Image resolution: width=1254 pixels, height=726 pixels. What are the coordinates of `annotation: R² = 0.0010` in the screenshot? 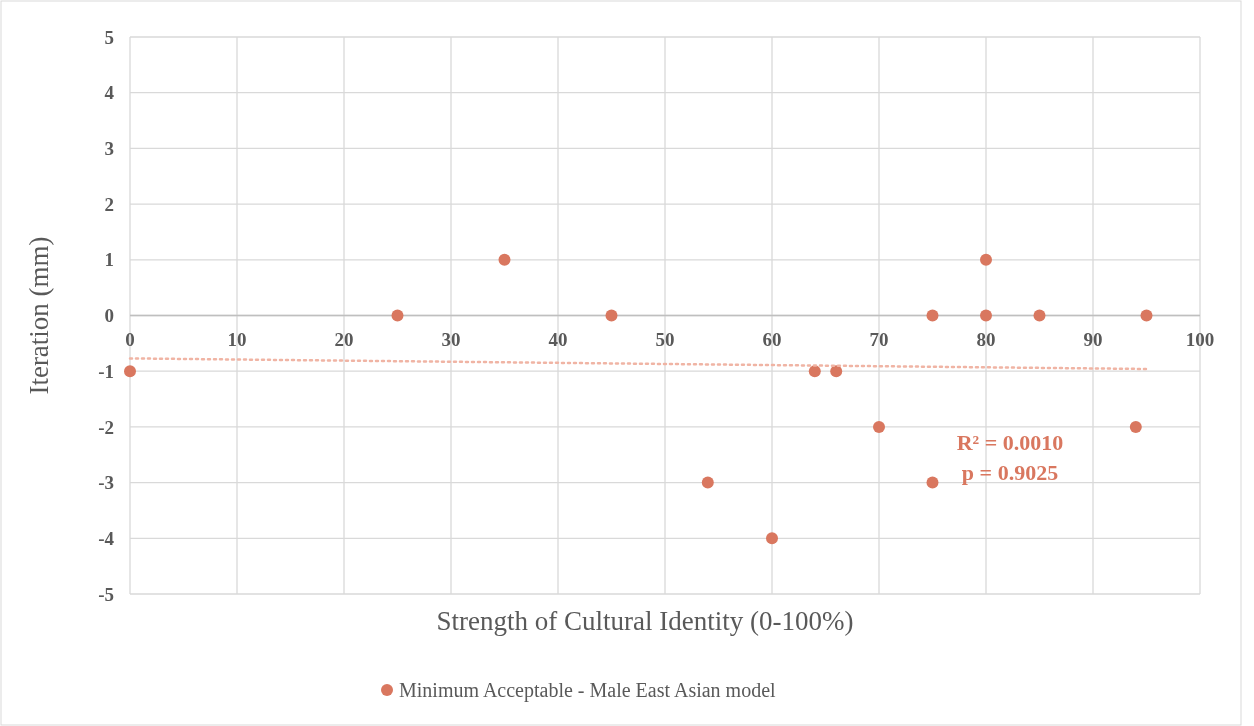 It's located at (1010, 442).